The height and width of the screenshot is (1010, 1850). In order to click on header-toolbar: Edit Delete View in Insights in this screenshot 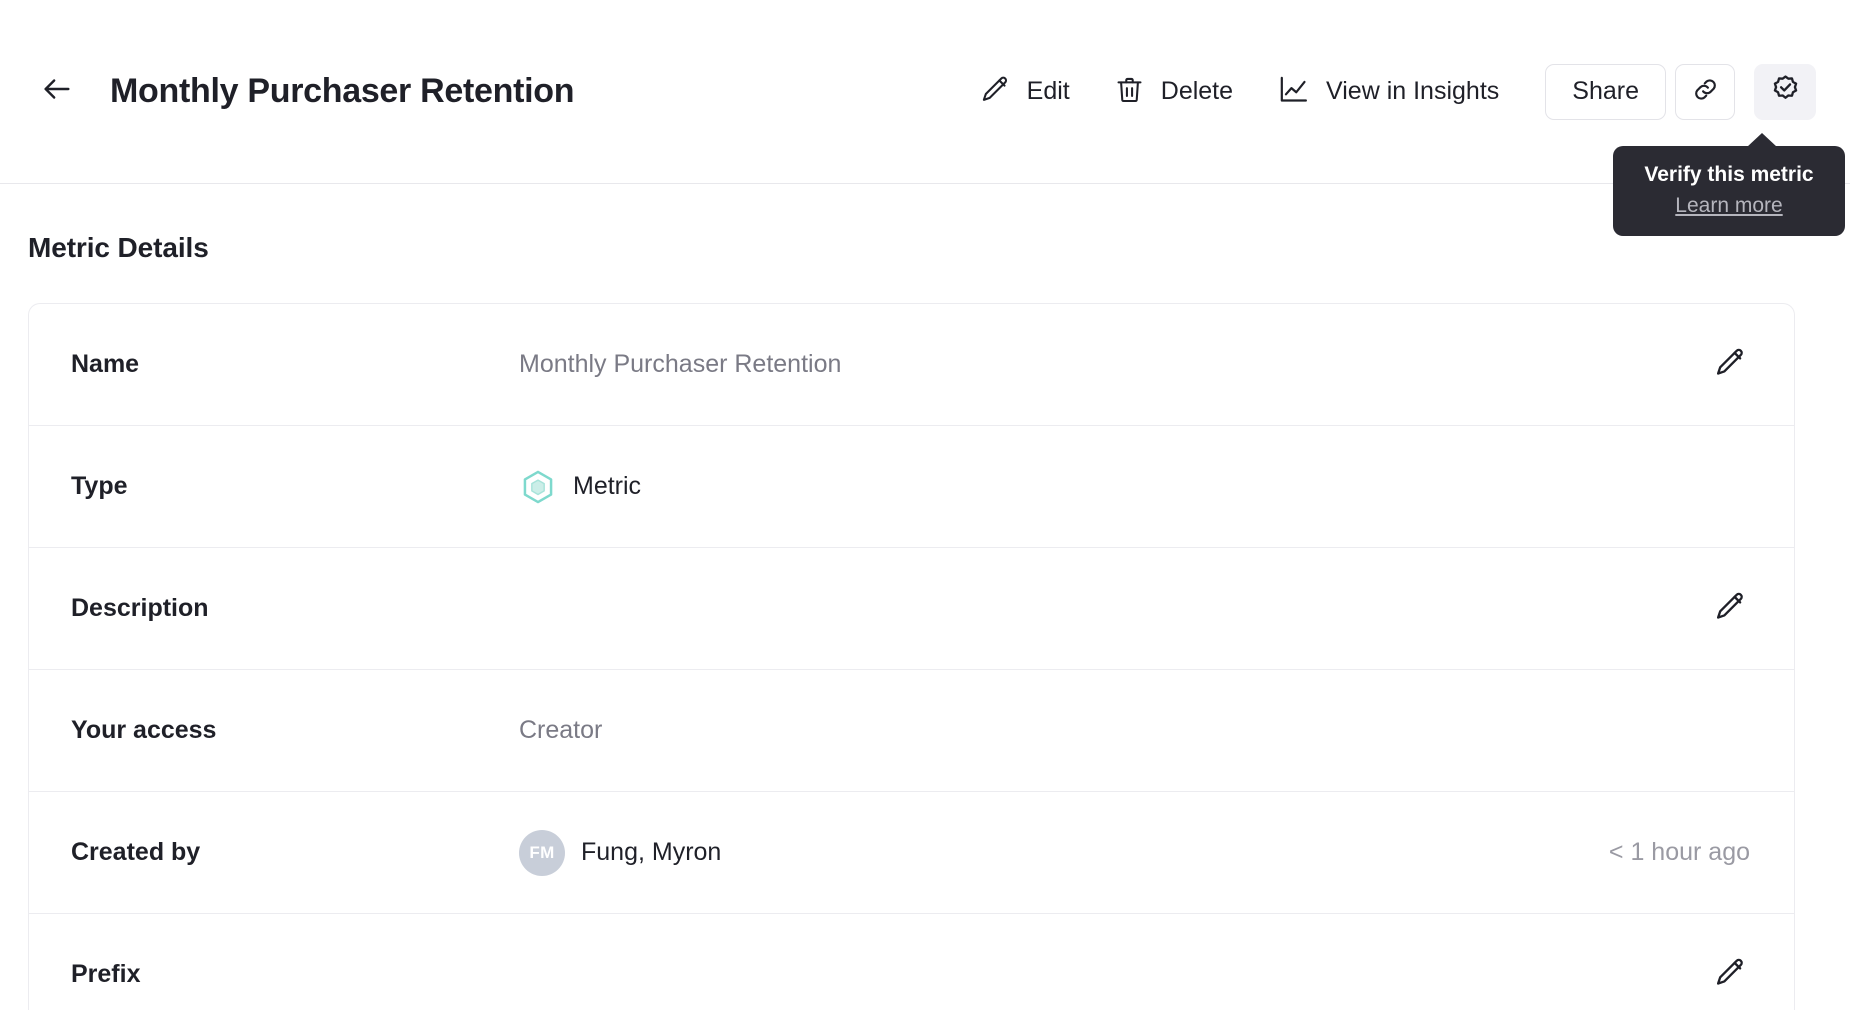, I will do `click(1387, 91)`.